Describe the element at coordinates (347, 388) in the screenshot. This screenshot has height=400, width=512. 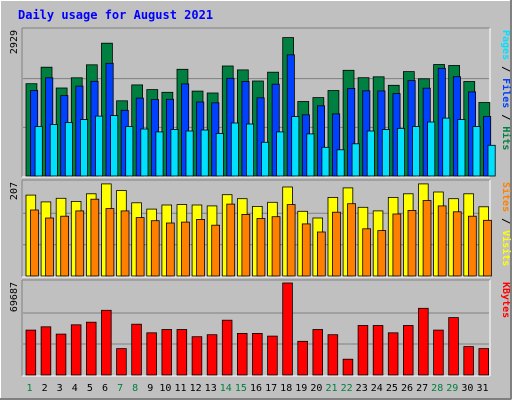
I see `x-tick-label-day-22: 22` at that location.